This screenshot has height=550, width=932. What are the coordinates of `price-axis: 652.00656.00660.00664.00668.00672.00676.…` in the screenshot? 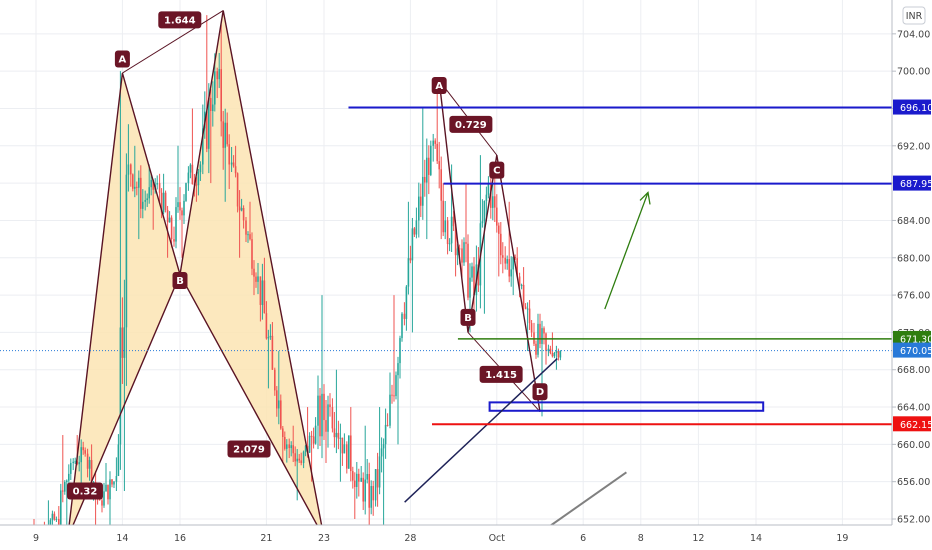 It's located at (911, 275).